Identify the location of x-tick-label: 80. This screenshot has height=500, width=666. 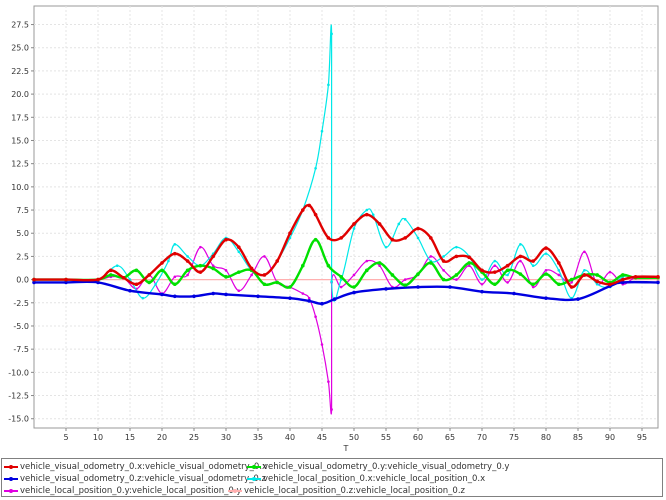
(546, 437).